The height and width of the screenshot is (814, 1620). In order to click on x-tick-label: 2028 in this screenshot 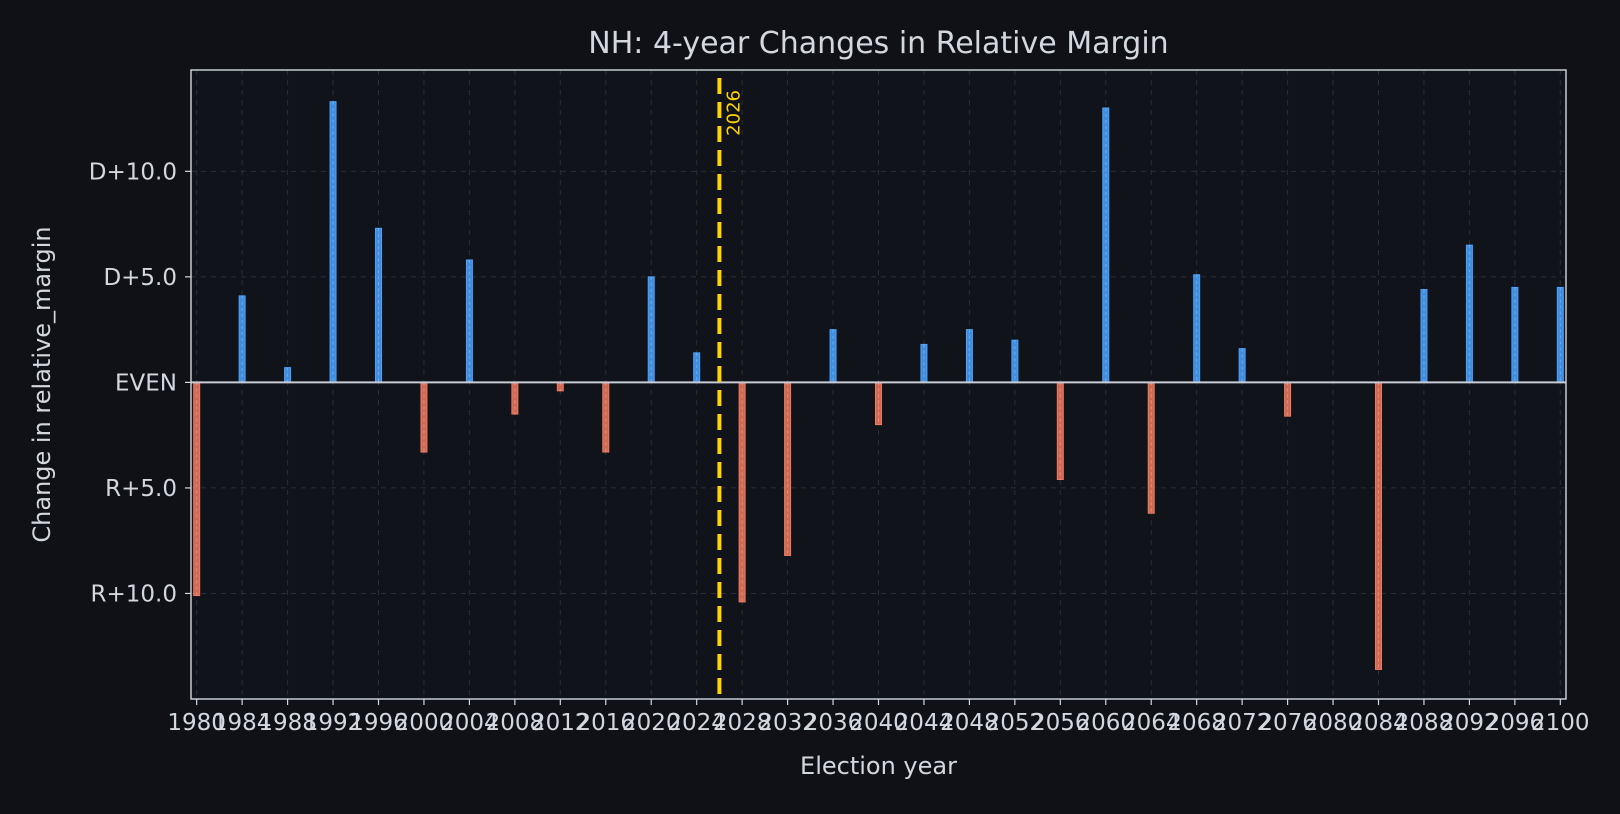, I will do `click(742, 723)`.